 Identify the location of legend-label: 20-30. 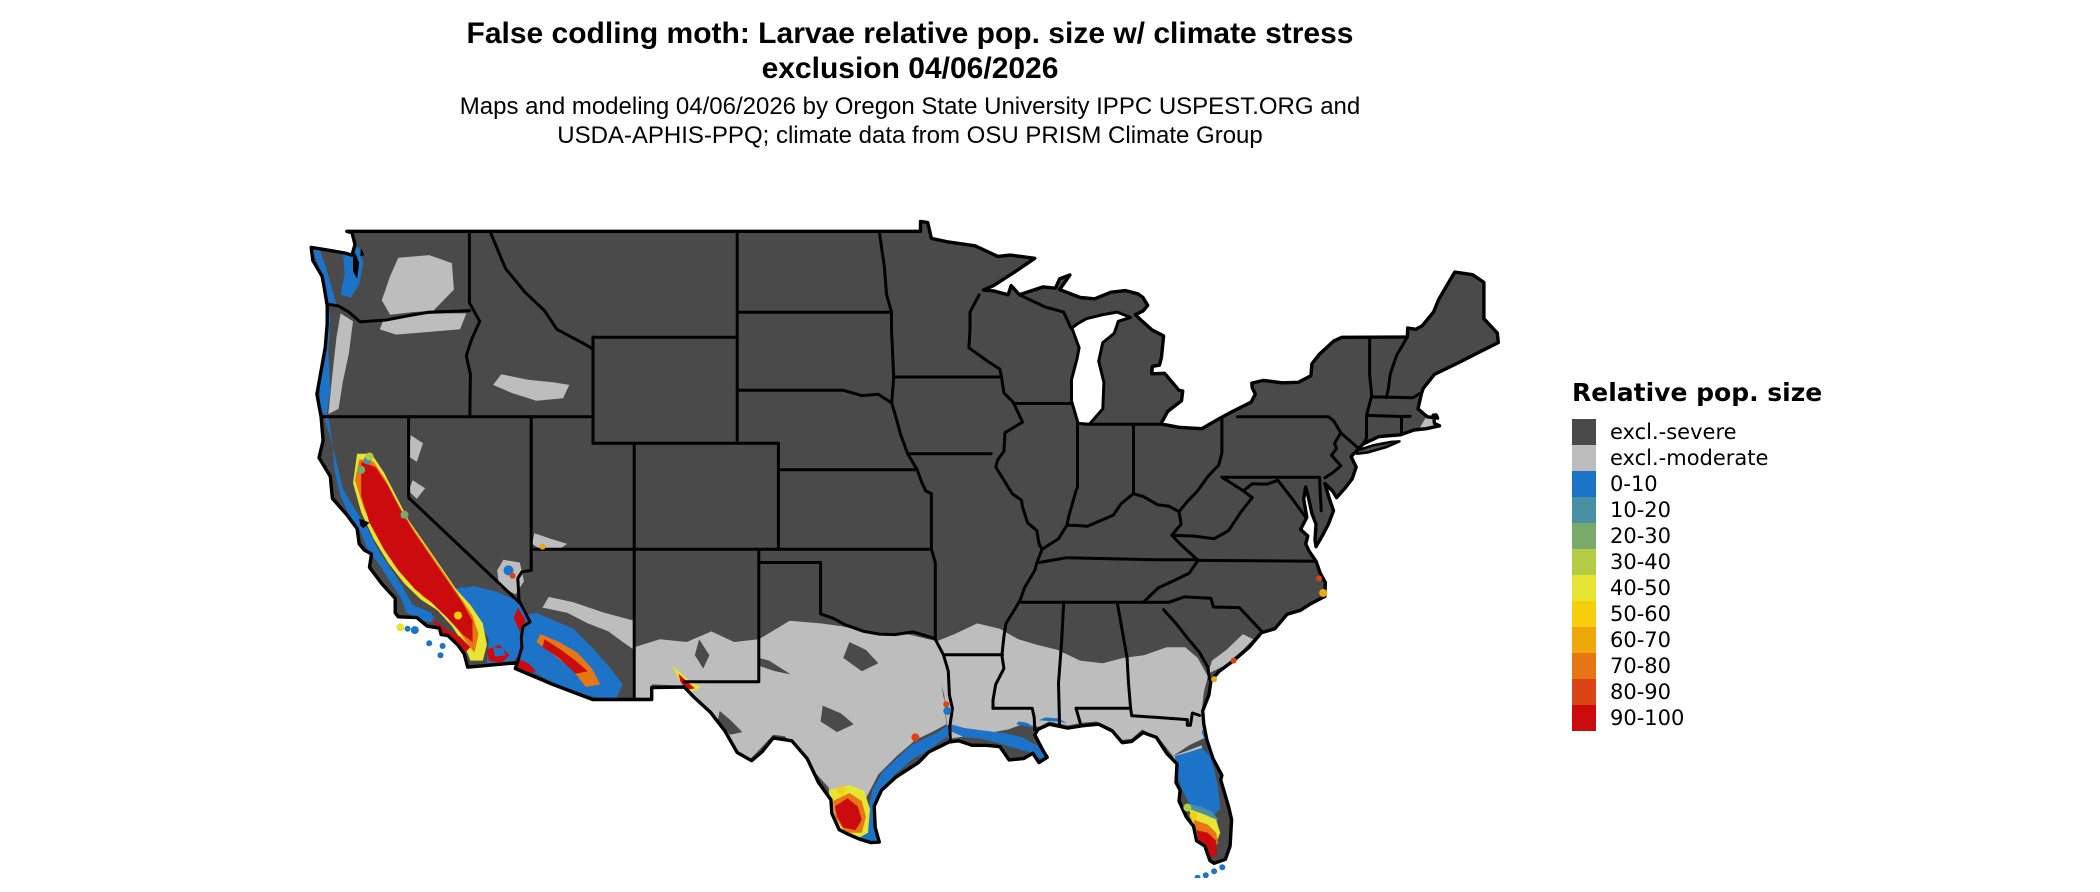
(1641, 536).